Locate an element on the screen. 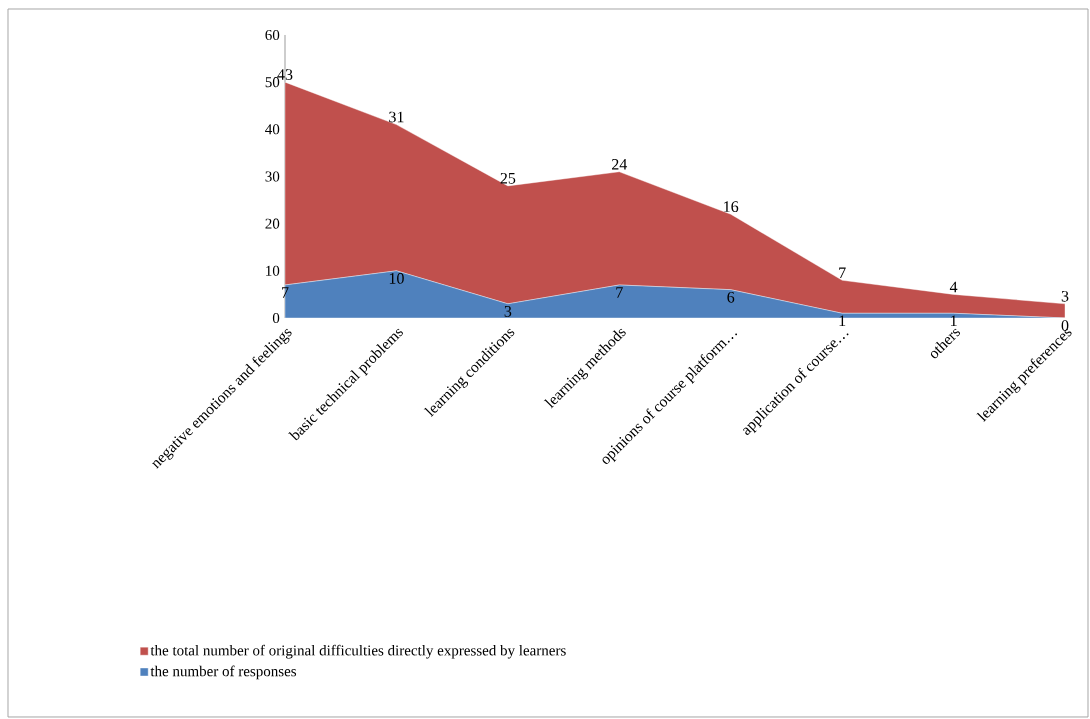  legend-label: the number of responses is located at coordinates (223, 672).